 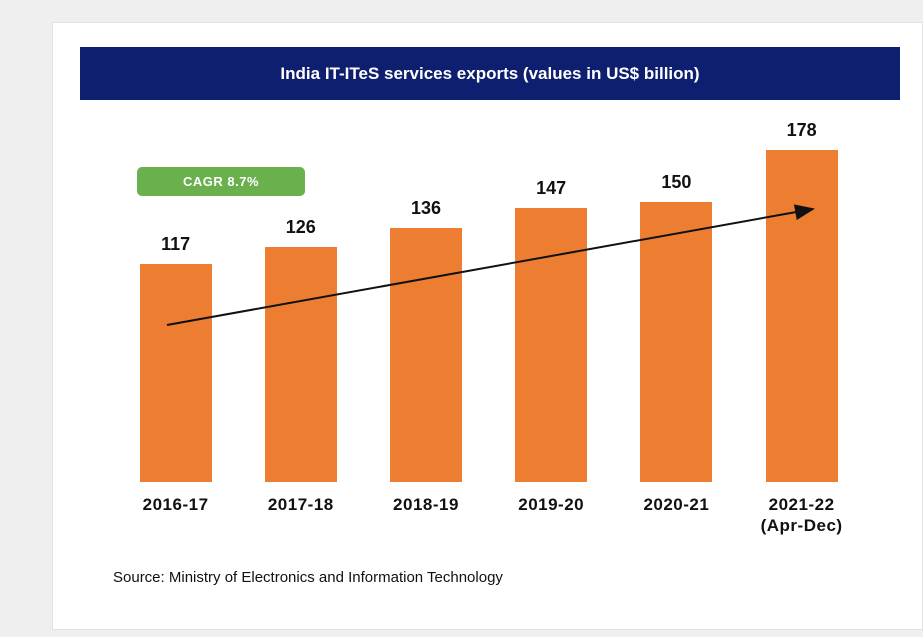 What do you see at coordinates (300, 226) in the screenshot?
I see `value-label: 126` at bounding box center [300, 226].